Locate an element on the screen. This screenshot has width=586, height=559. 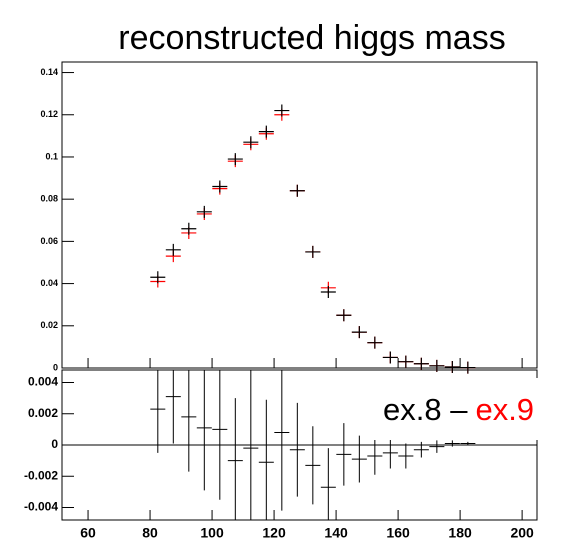
x-tick-label: 180 is located at coordinates (460, 533).